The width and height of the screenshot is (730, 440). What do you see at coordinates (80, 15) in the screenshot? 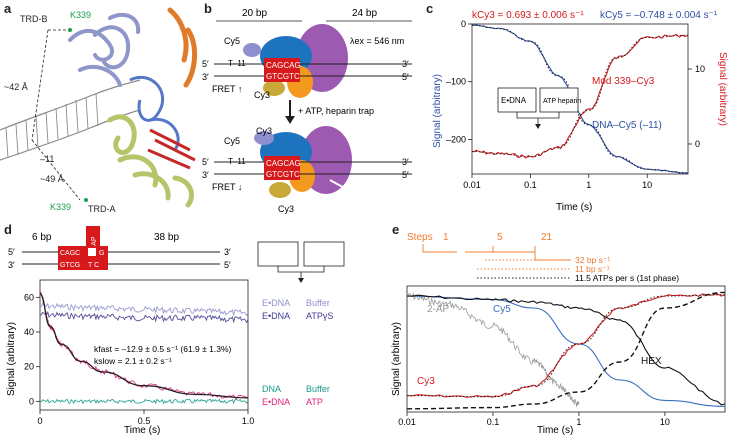
I see `k339-top-label: K339` at bounding box center [80, 15].